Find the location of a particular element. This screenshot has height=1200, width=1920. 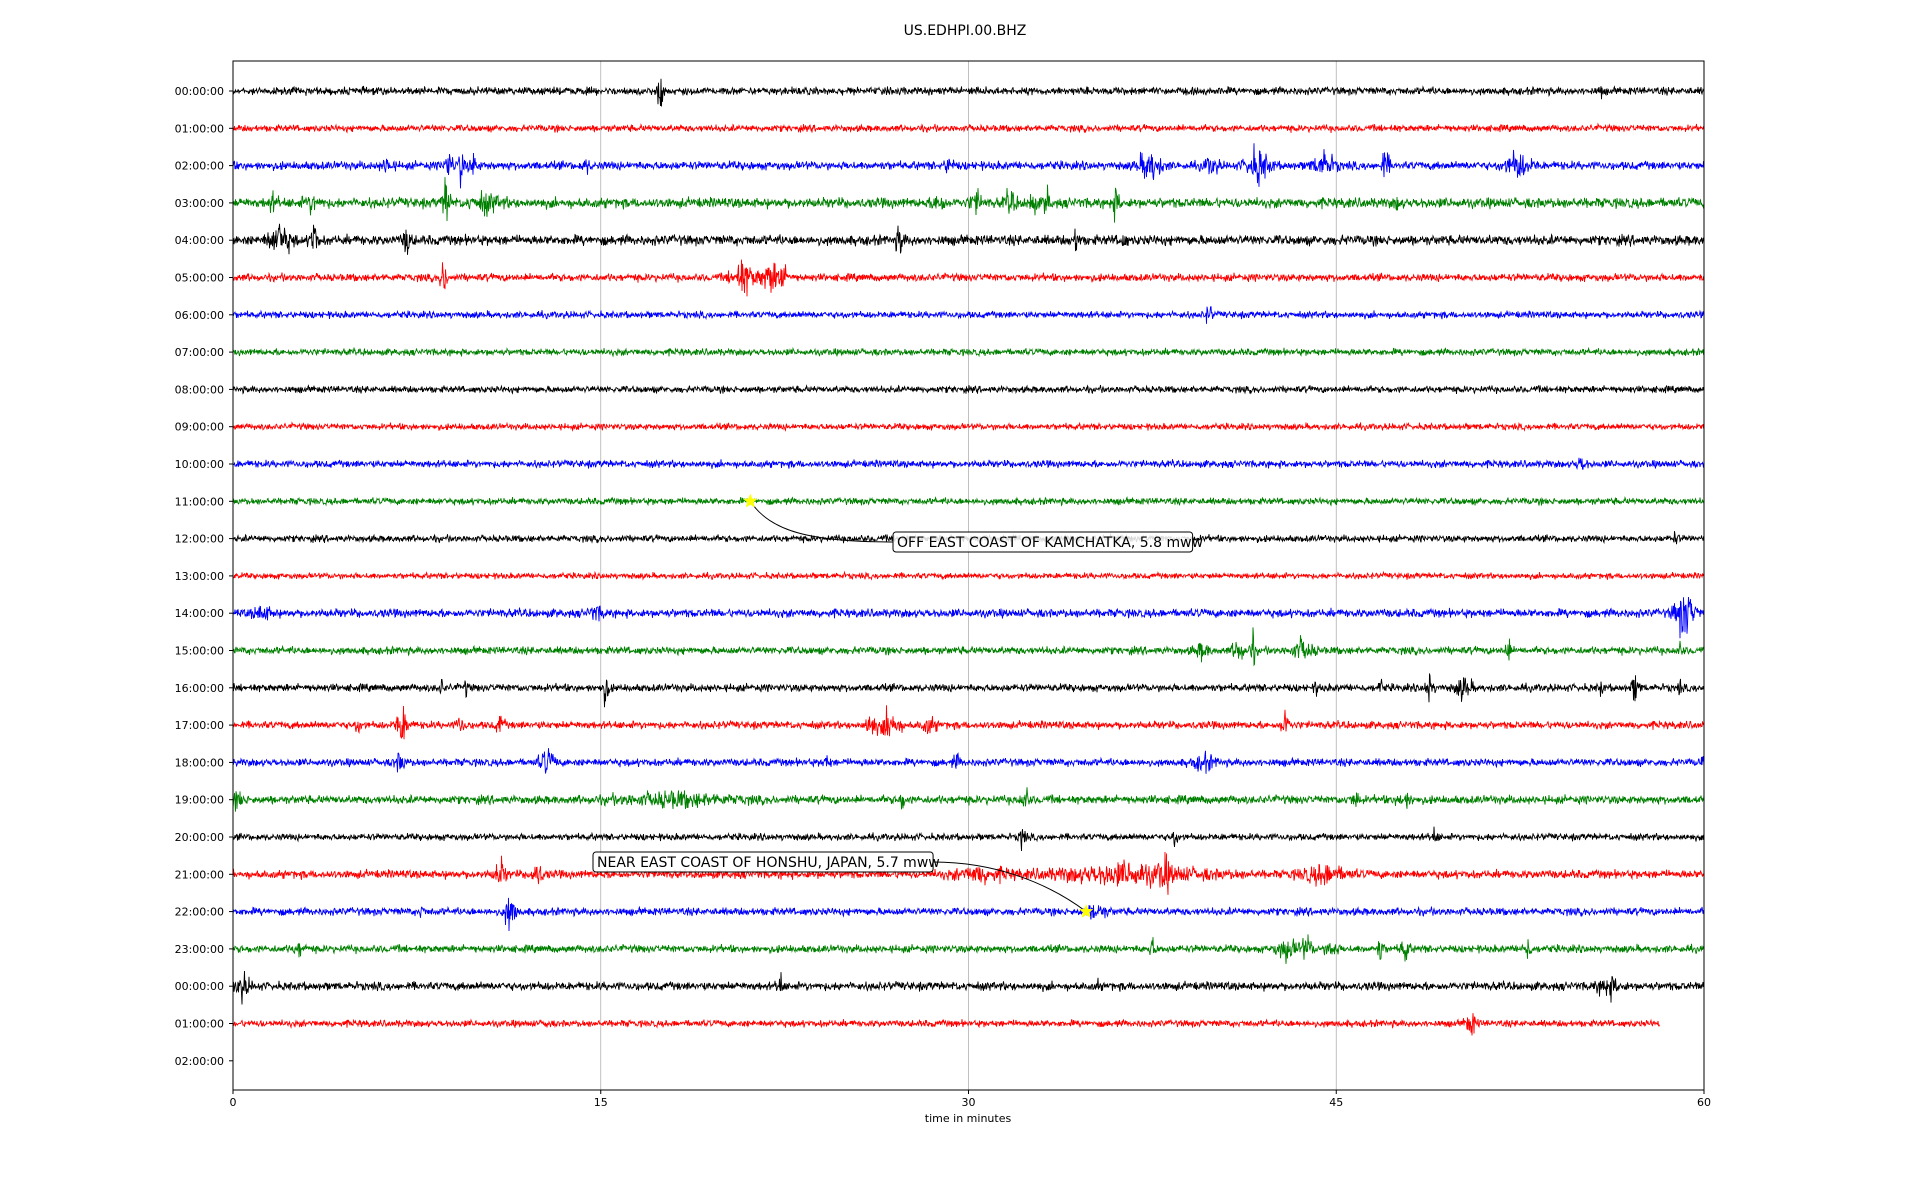

y-tick-label: 04:00:00 is located at coordinates (199, 240).